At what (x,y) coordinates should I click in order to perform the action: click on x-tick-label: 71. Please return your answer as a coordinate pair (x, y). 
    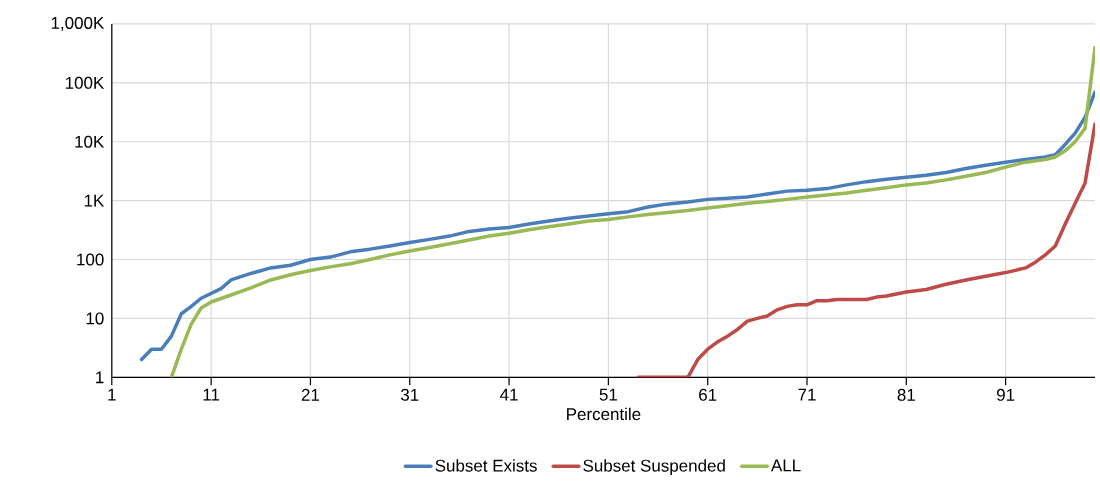
    Looking at the image, I should click on (807, 394).